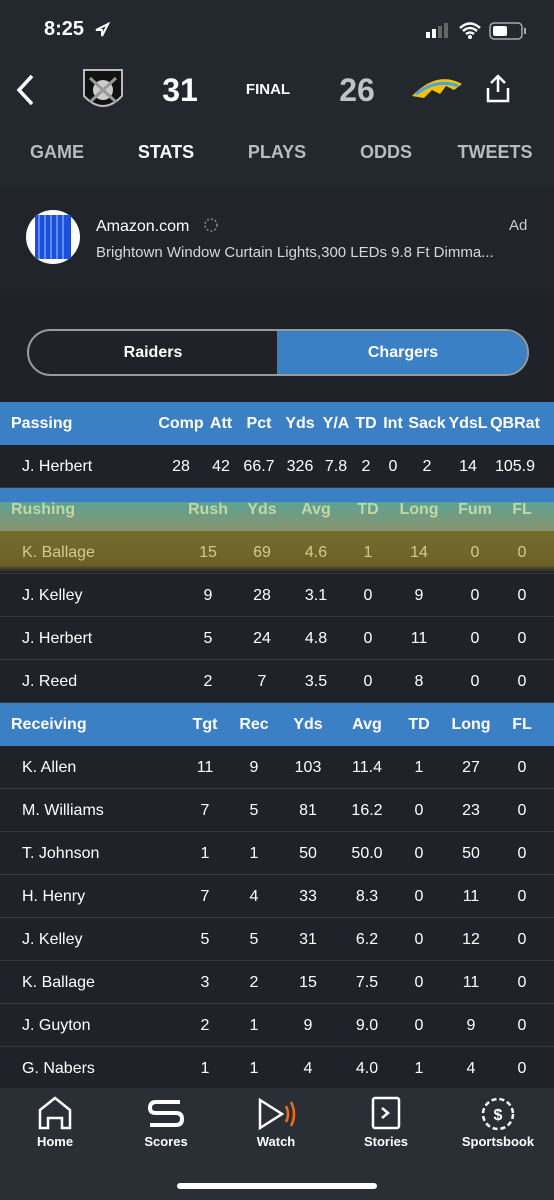 Image resolution: width=554 pixels, height=1200 pixels. Describe the element at coordinates (57, 152) in the screenshot. I see `tab: GAME` at that location.